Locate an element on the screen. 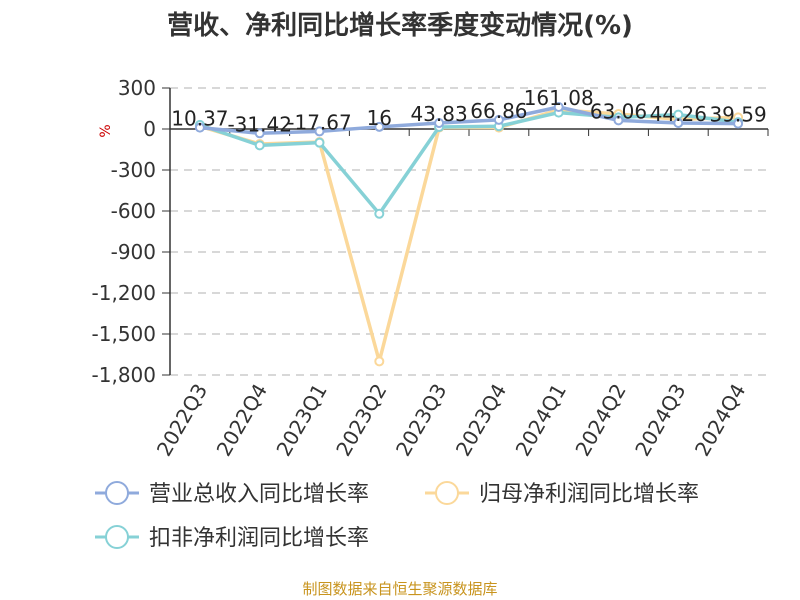 The image size is (800, 600). y-tick-label: -300 is located at coordinates (133, 170).